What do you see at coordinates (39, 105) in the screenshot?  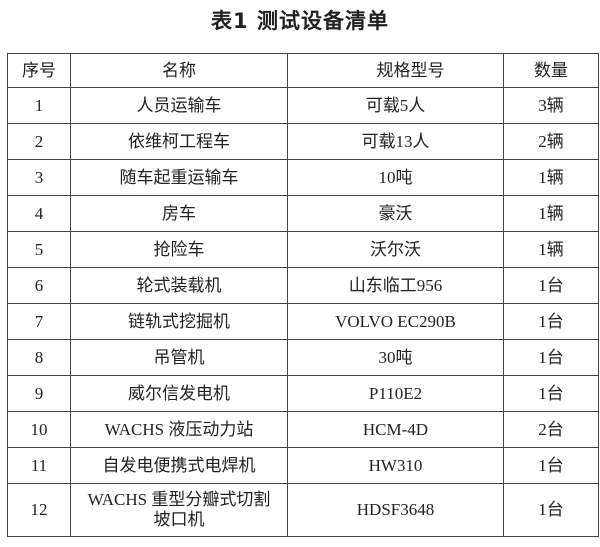 I see `cell-index: 1` at bounding box center [39, 105].